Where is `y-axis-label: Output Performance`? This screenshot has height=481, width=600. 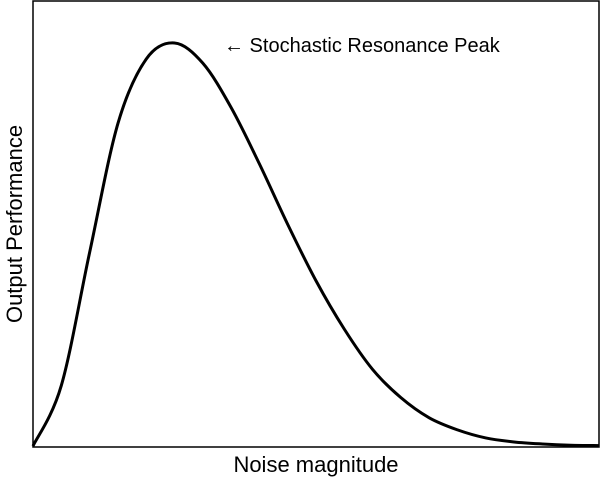
y-axis-label: Output Performance is located at coordinates (14, 224).